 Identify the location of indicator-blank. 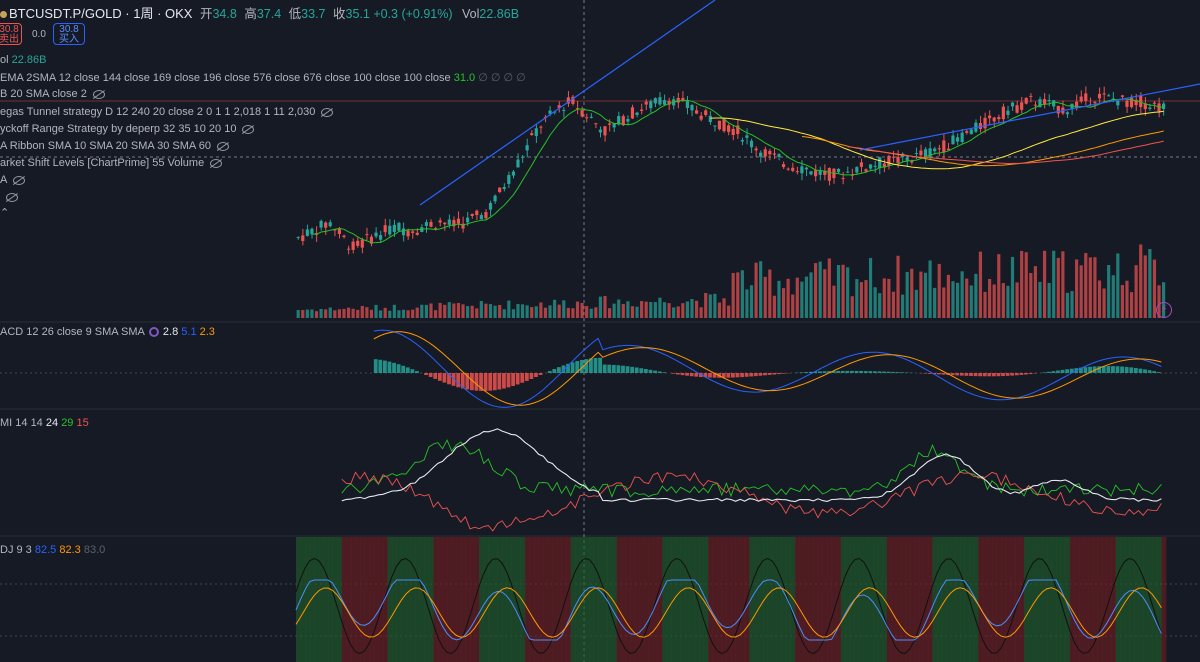
(9, 197).